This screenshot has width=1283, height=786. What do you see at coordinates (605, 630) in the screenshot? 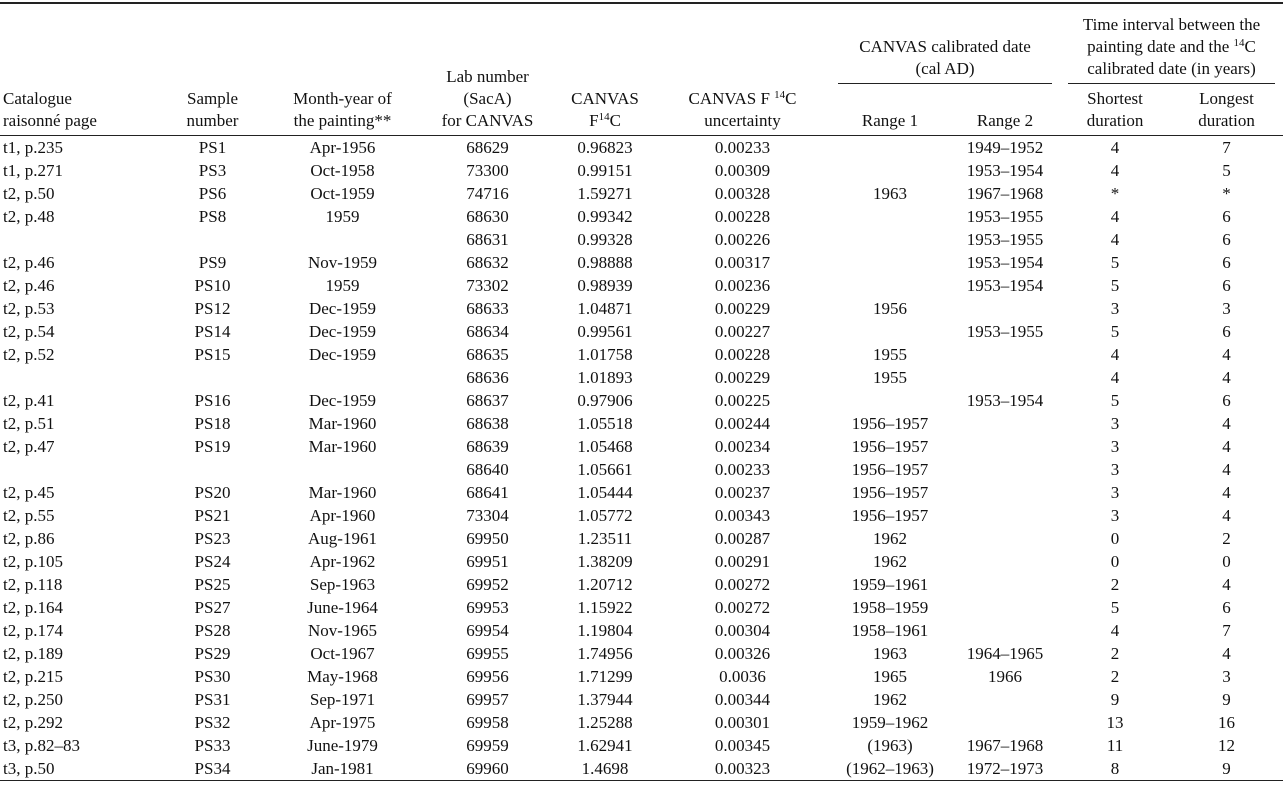
I see `cell: 1.19804` at bounding box center [605, 630].